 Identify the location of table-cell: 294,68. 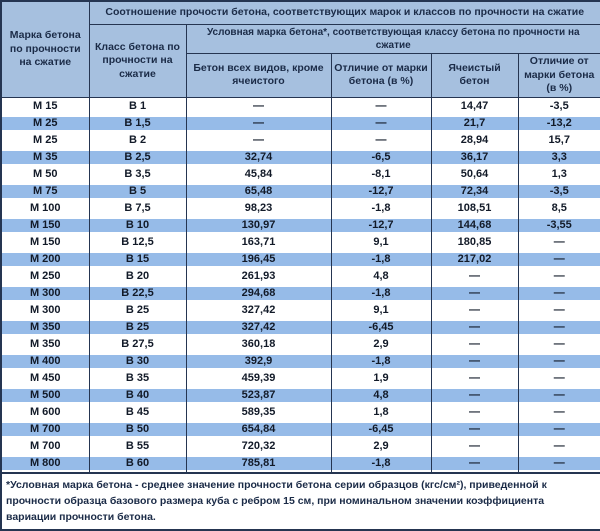
(258, 293).